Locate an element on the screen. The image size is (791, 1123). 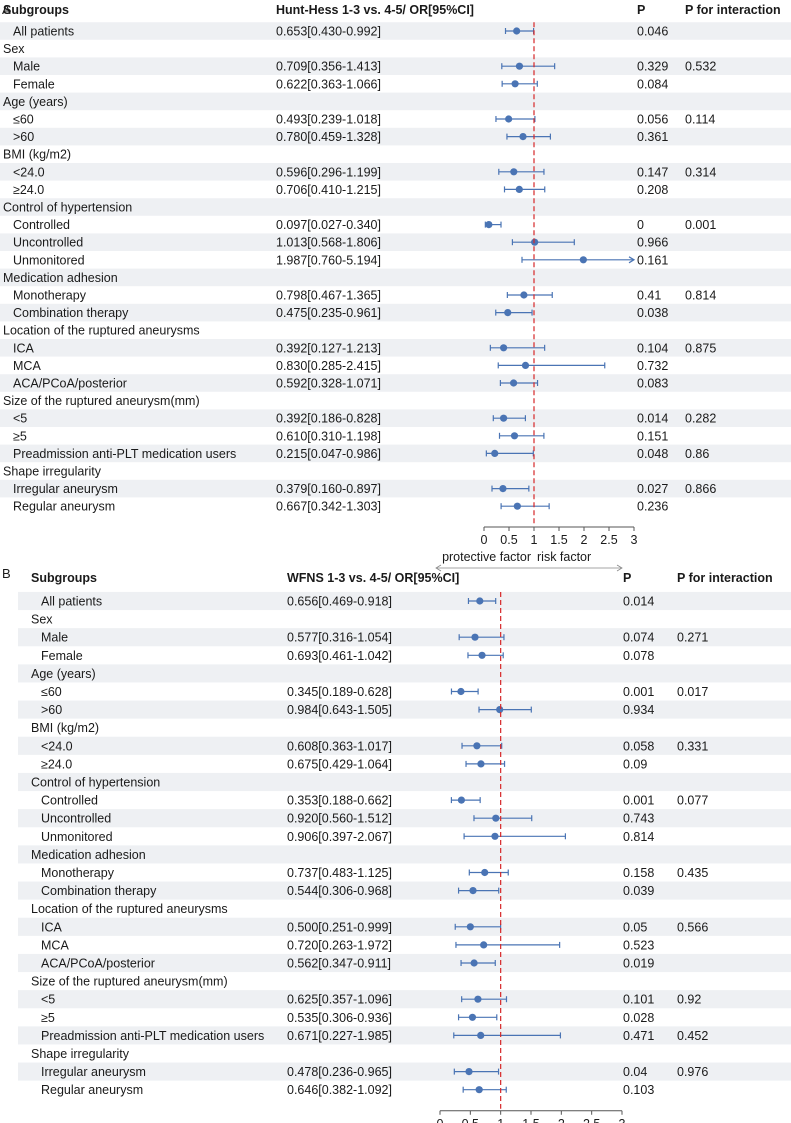
row-label: Sex is located at coordinates (42, 620).